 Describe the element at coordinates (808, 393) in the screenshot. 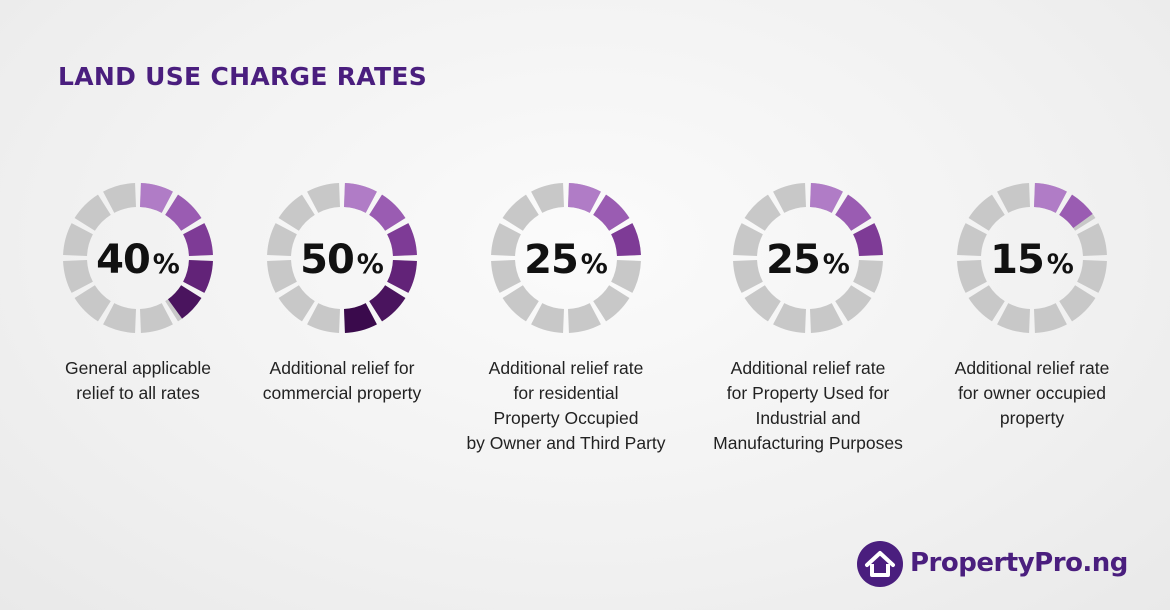

I see `caption-line: for Property Used for` at that location.